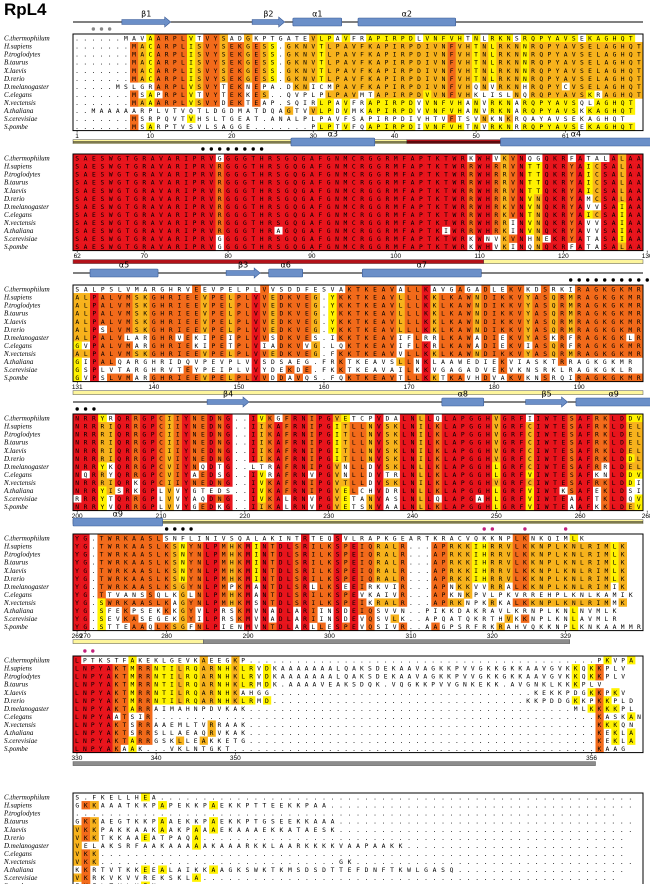 The image size is (650, 884). Describe the element at coordinates (421, 273) in the screenshot. I see `helix-mark` at that location.